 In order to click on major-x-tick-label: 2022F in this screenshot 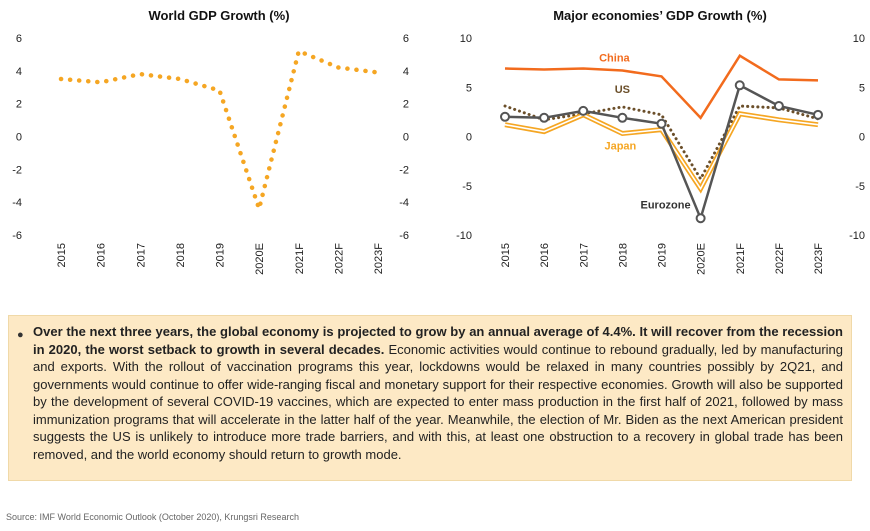, I will do `click(780, 258)`.